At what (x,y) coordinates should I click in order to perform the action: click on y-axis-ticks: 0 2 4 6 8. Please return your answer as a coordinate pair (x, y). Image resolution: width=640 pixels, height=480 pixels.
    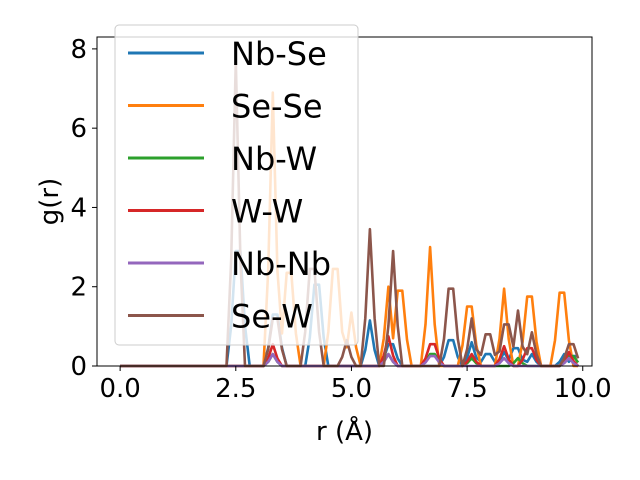
    Looking at the image, I should click on (83, 208).